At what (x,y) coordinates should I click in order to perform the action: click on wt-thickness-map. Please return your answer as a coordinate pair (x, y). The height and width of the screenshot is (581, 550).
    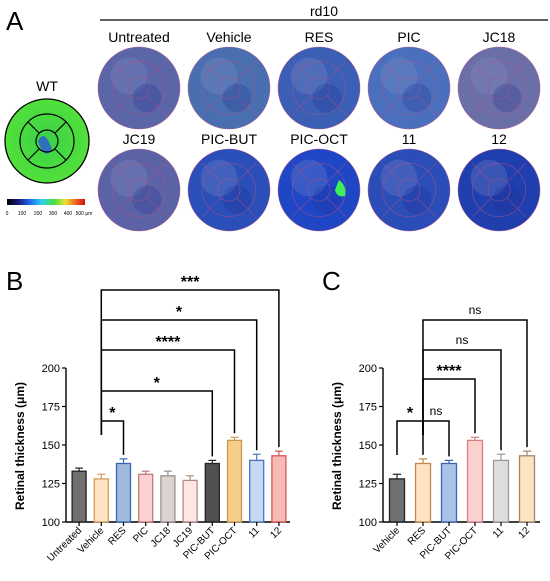
    Looking at the image, I should click on (47, 141).